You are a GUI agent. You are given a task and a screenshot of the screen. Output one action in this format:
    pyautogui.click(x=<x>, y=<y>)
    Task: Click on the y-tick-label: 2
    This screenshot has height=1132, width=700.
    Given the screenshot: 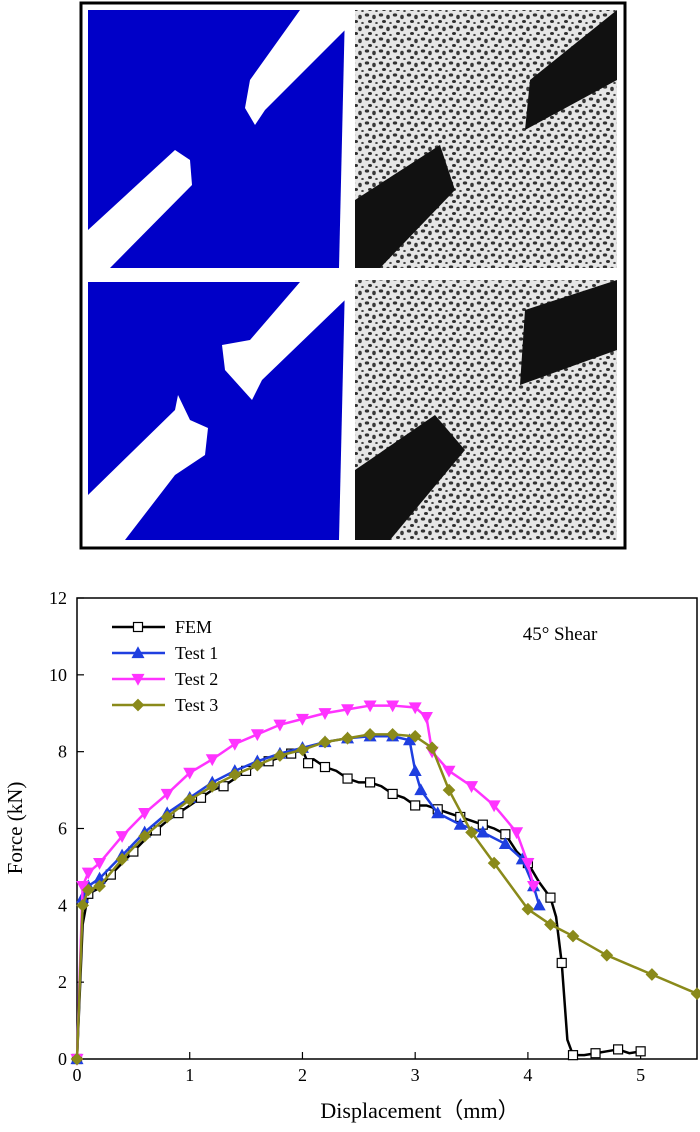 What is the action you would take?
    pyautogui.click(x=62, y=982)
    